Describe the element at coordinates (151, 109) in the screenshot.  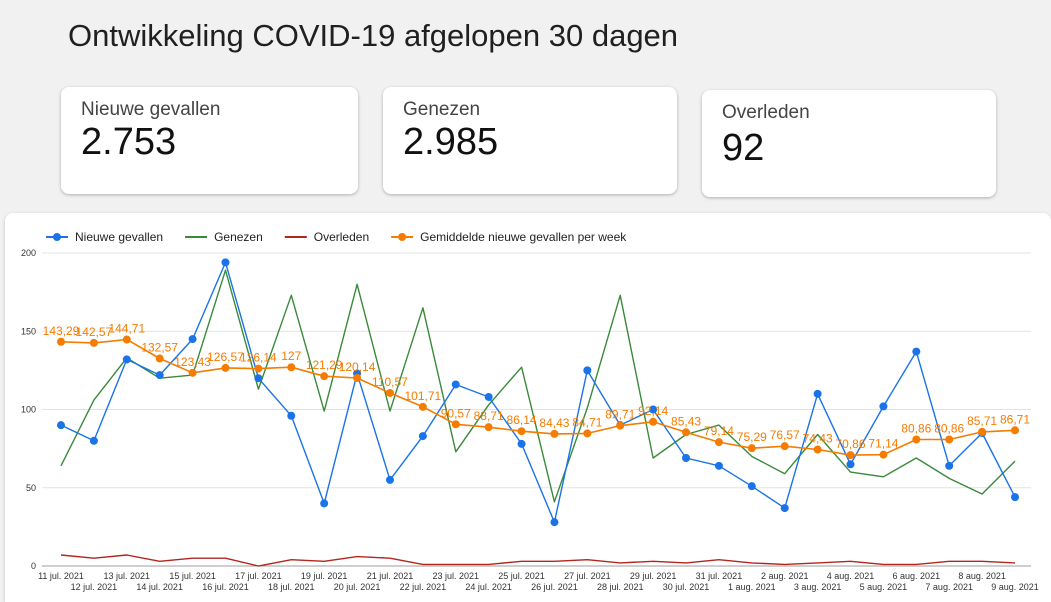
I see `card-new-cases-label: Nieuwe gevallen` at that location.